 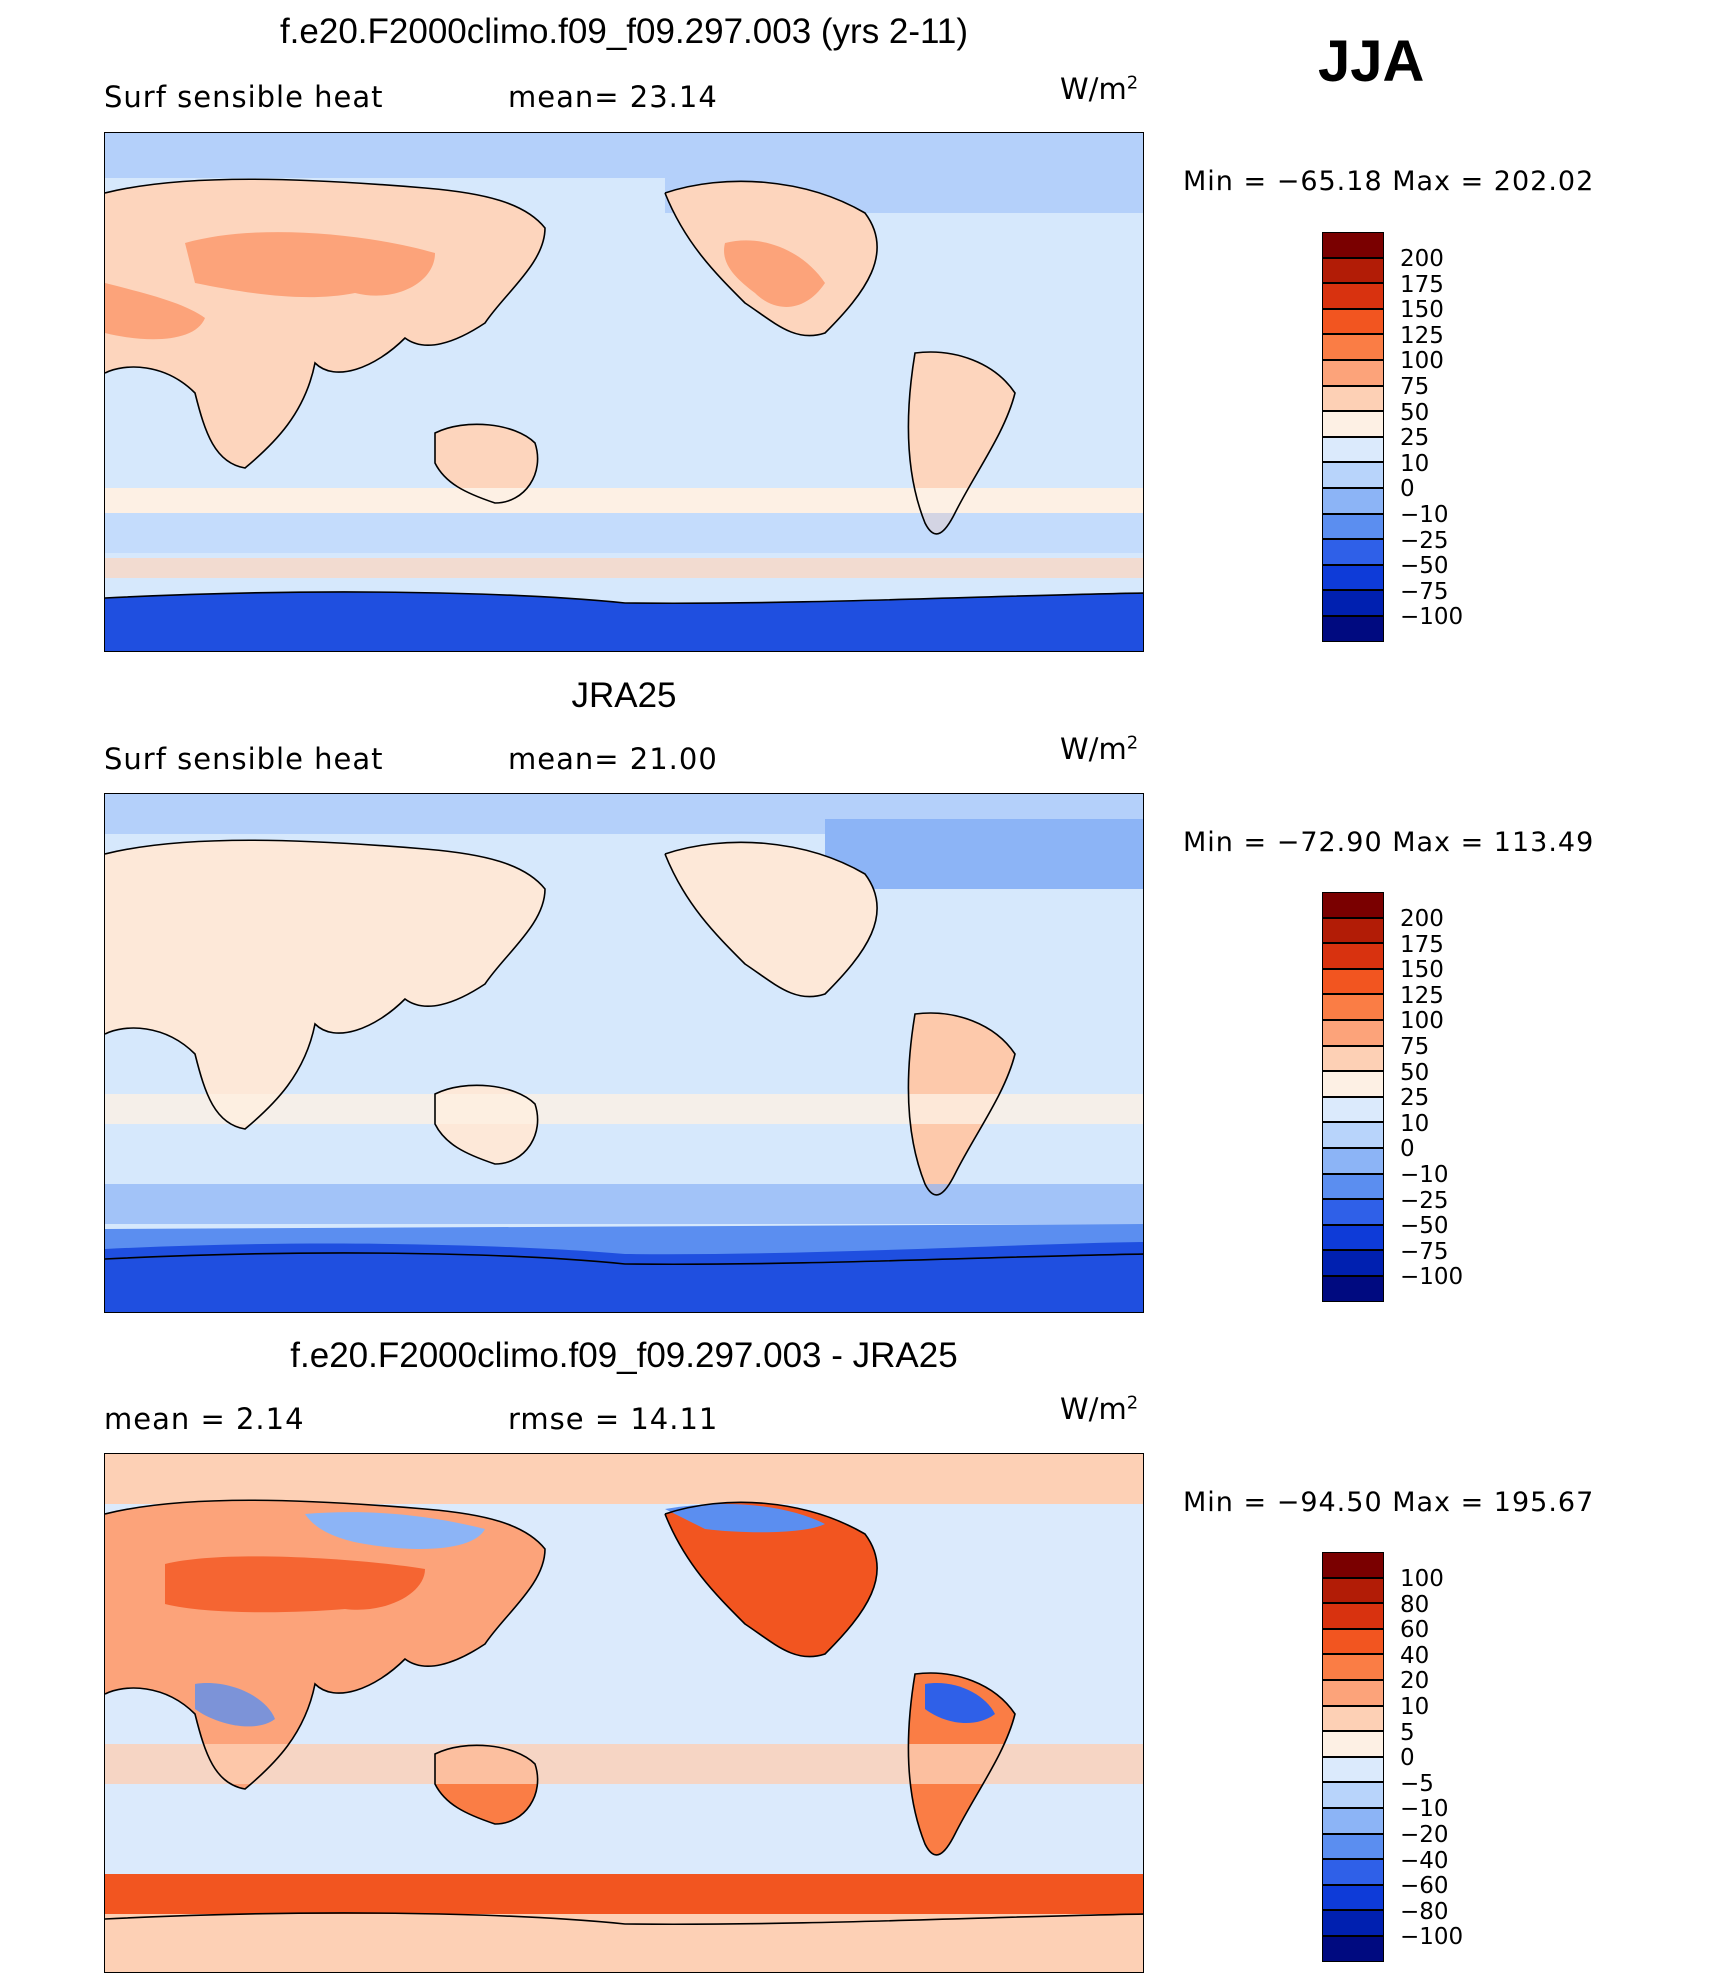 What do you see at coordinates (244, 759) in the screenshot?
I see `panel-2-variable-label: Surf sensible heat` at bounding box center [244, 759].